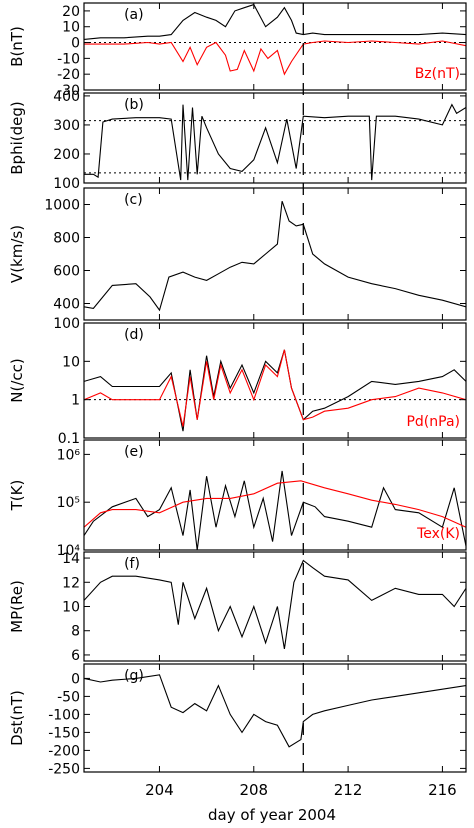 The width and height of the screenshot is (474, 828). What do you see at coordinates (132, 564) in the screenshot?
I see `panel-tag: (f)` at bounding box center [132, 564].